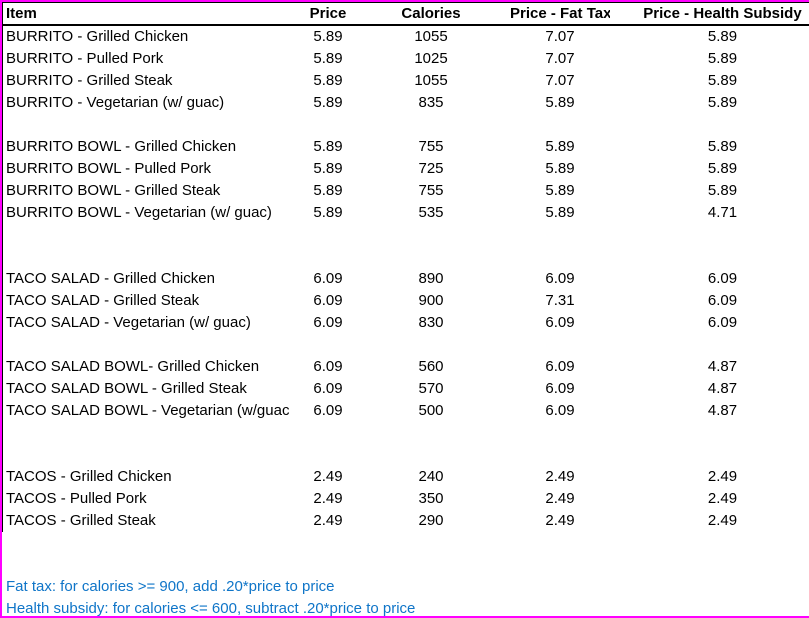  What do you see at coordinates (560, 13) in the screenshot?
I see `column-header-fat_tax: Price - Fat Tax` at bounding box center [560, 13].